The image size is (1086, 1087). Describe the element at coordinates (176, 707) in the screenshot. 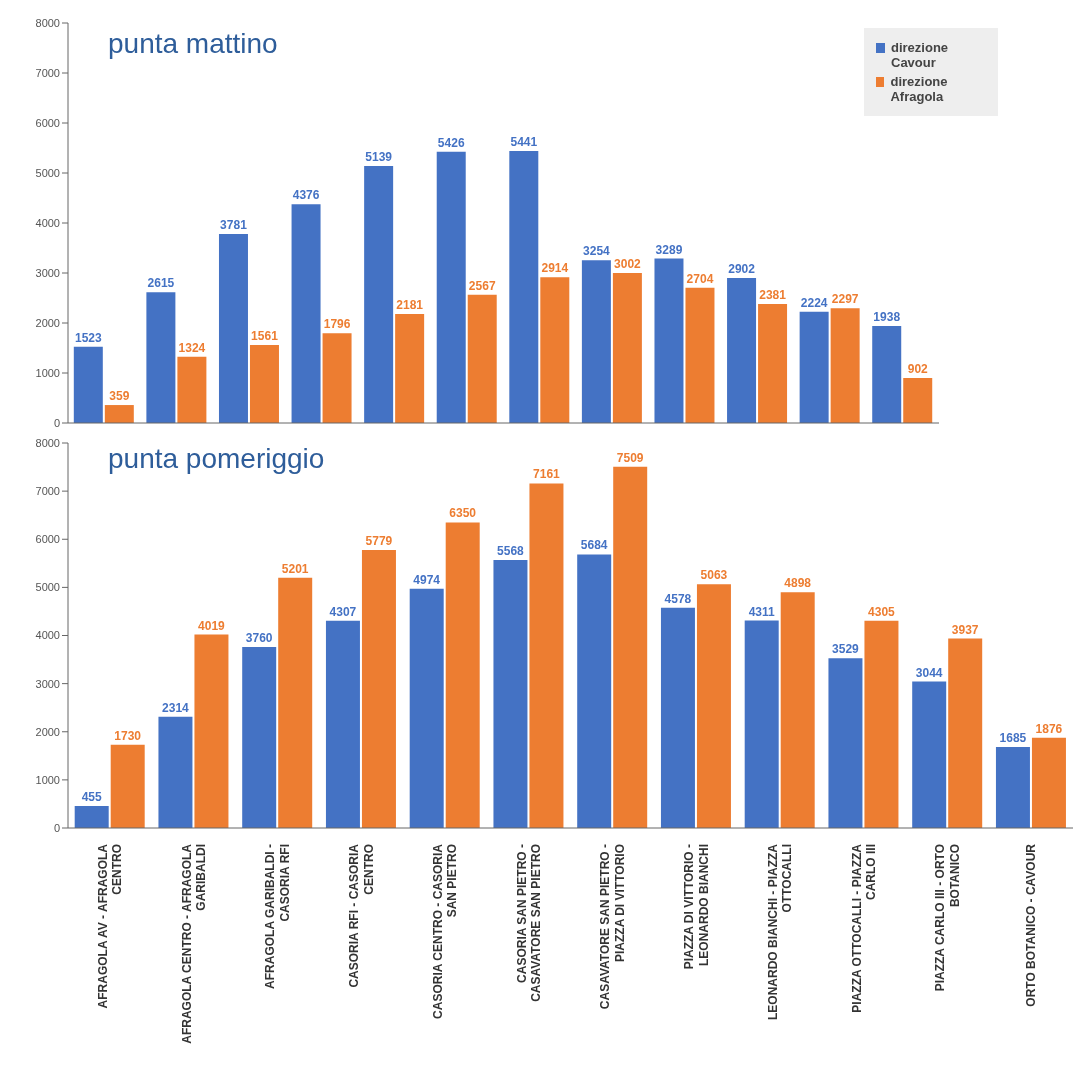

I see `data-label: 2314` at that location.